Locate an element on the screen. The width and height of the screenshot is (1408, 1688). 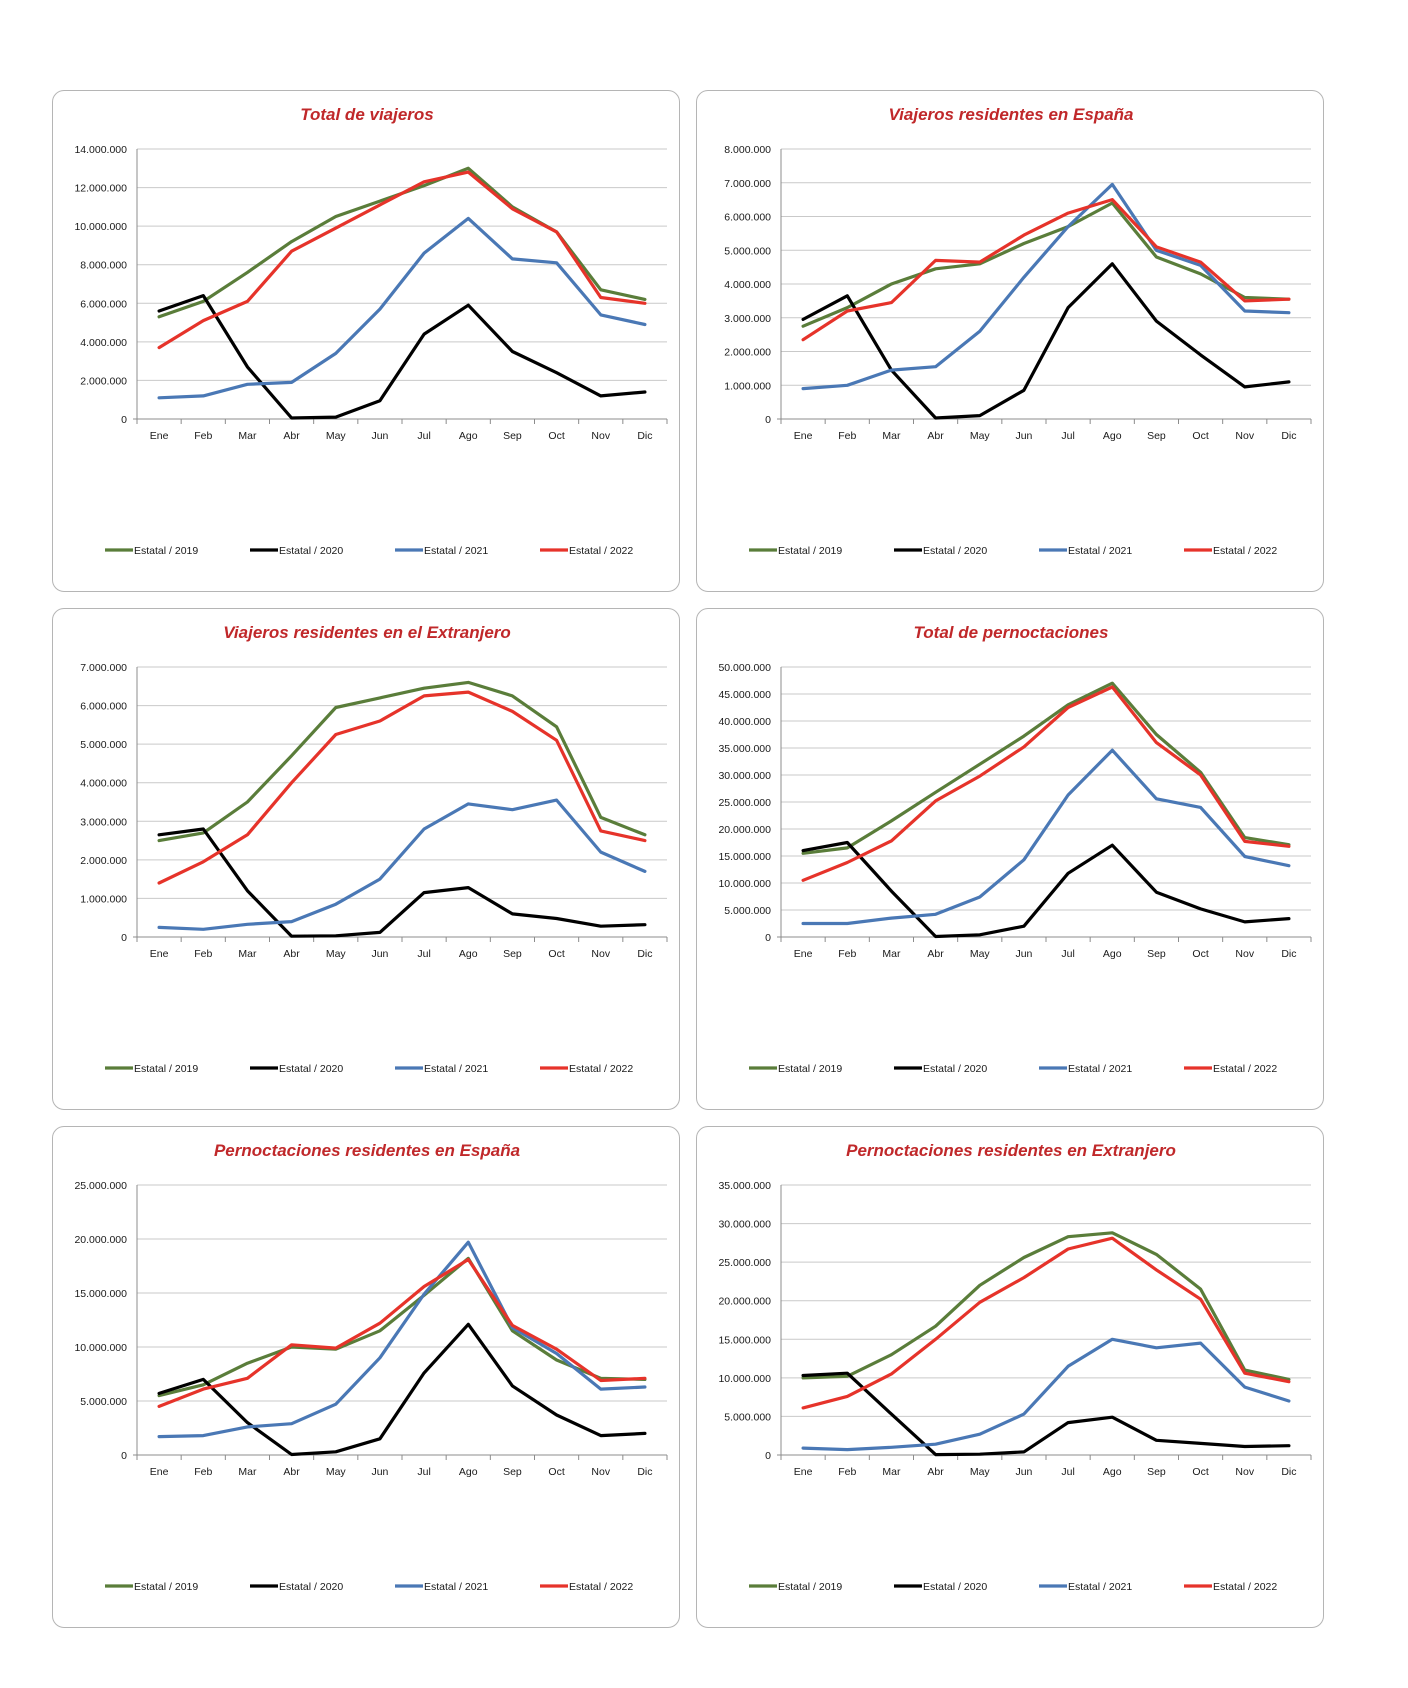
y-tick-label: 20.000.000 is located at coordinates (100, 1240).